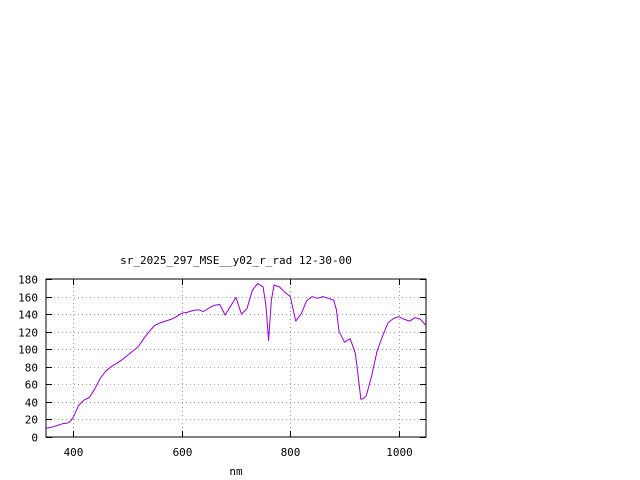  What do you see at coordinates (236, 471) in the screenshot?
I see `x-axis-label: nm` at bounding box center [236, 471].